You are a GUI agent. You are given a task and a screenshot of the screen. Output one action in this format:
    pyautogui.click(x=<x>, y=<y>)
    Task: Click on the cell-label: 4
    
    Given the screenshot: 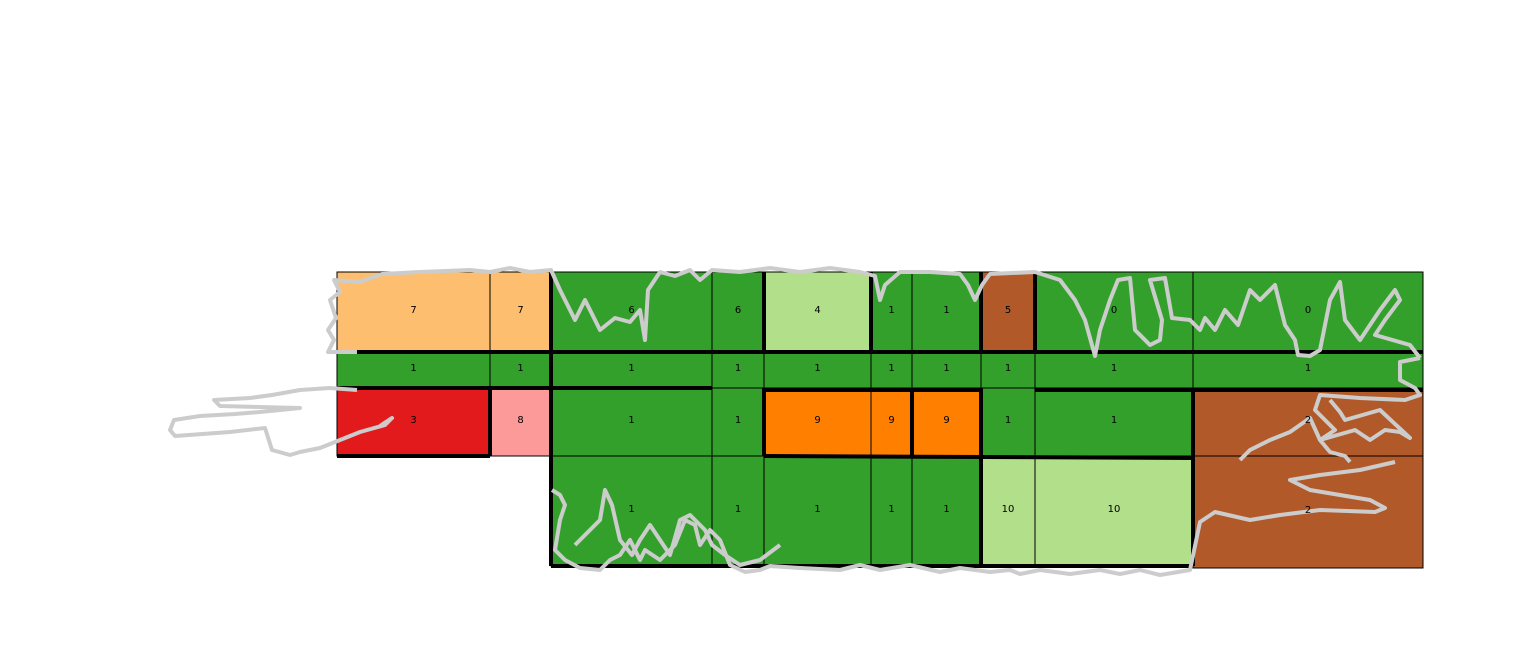 What is the action you would take?
    pyautogui.click(x=817, y=310)
    